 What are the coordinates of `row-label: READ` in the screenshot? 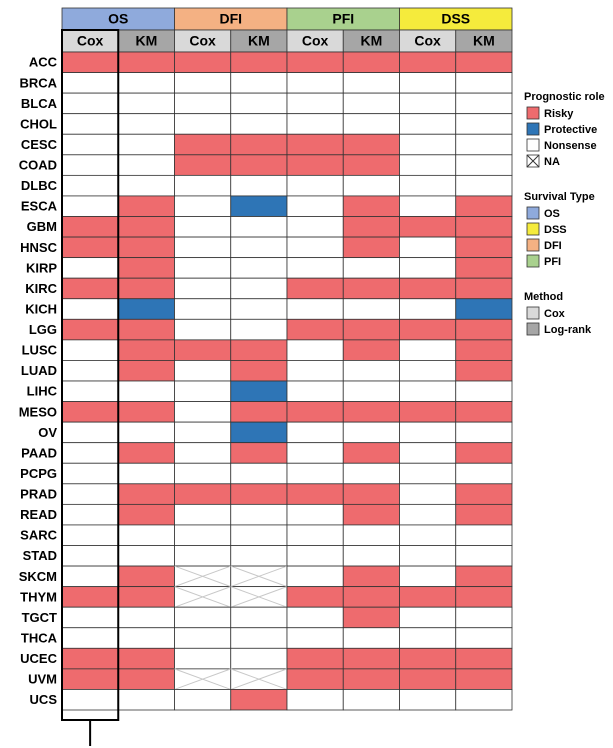 It's located at (38, 514).